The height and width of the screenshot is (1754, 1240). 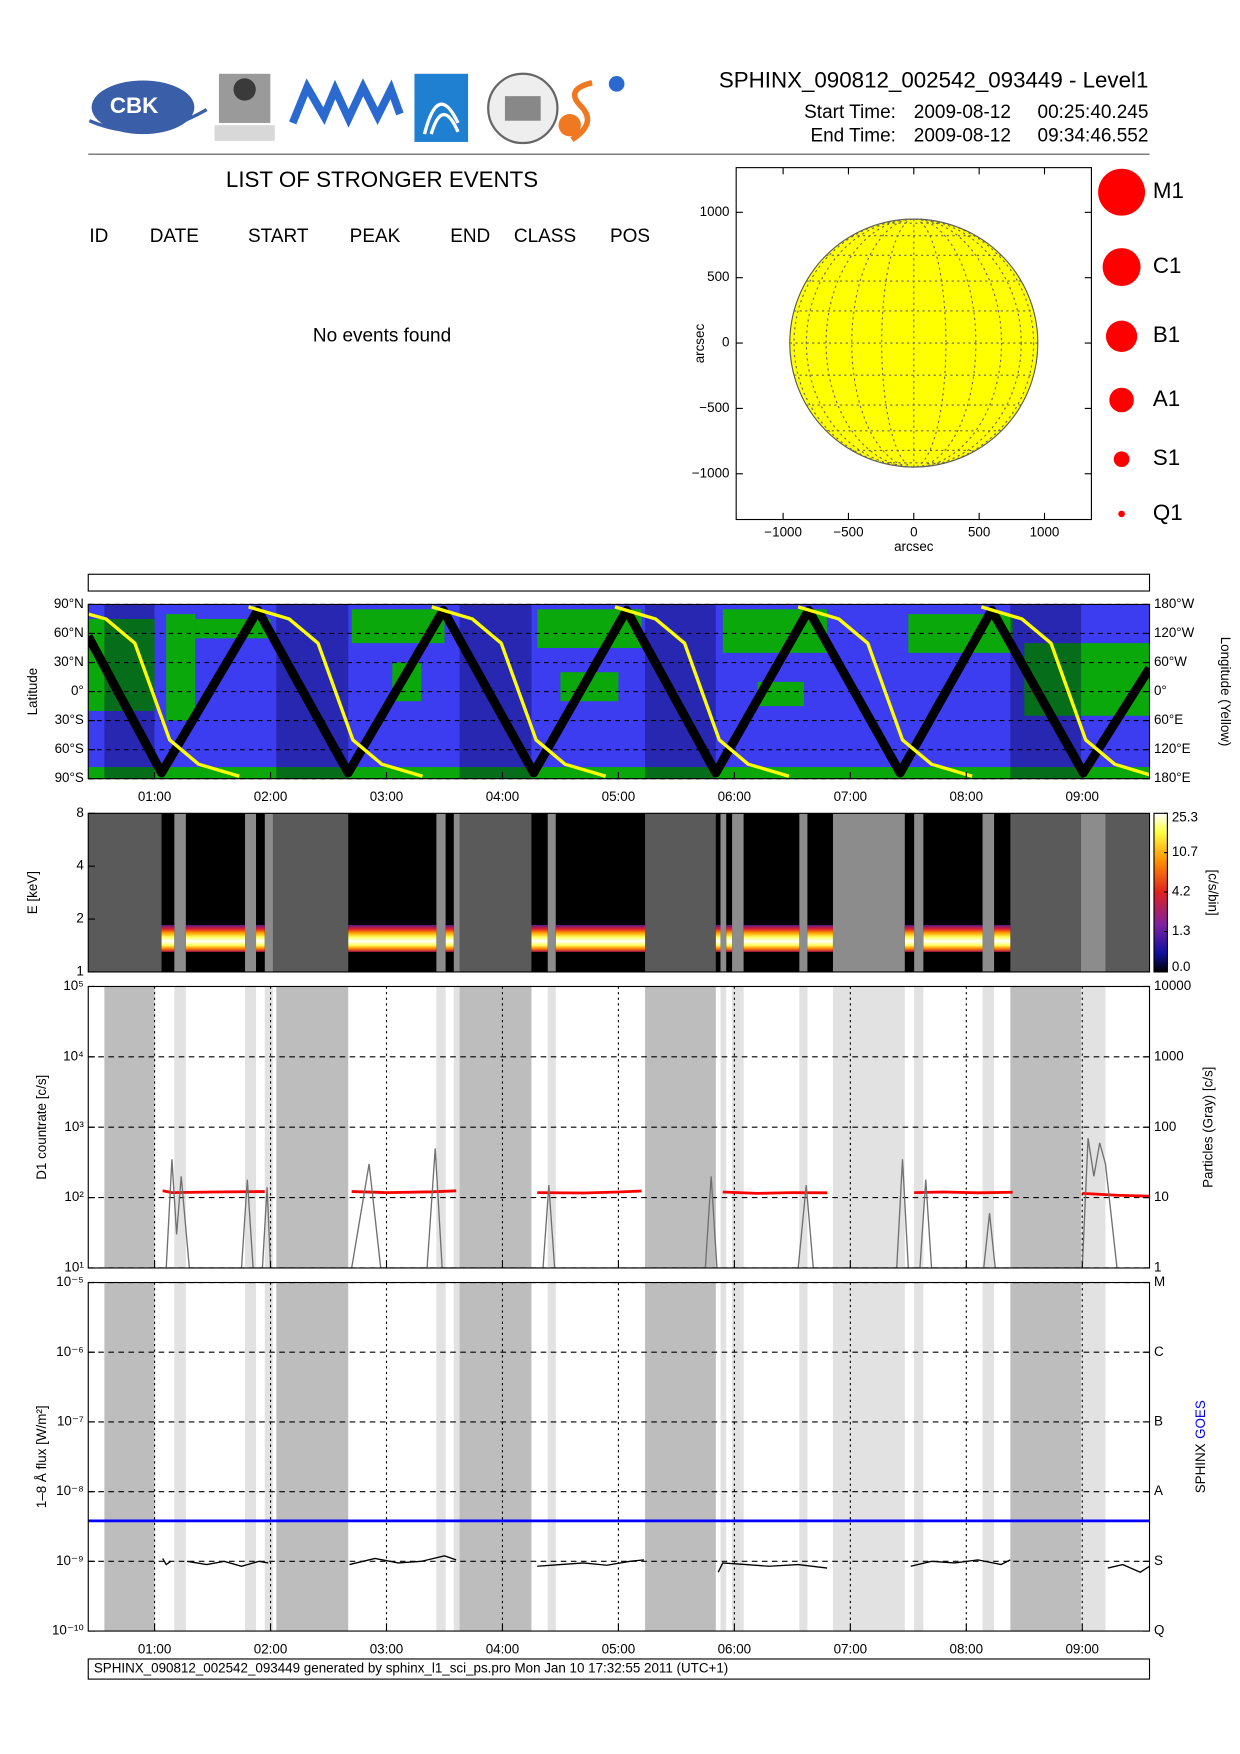 I want to click on y-tick-label: 0, so click(x=725, y=342).